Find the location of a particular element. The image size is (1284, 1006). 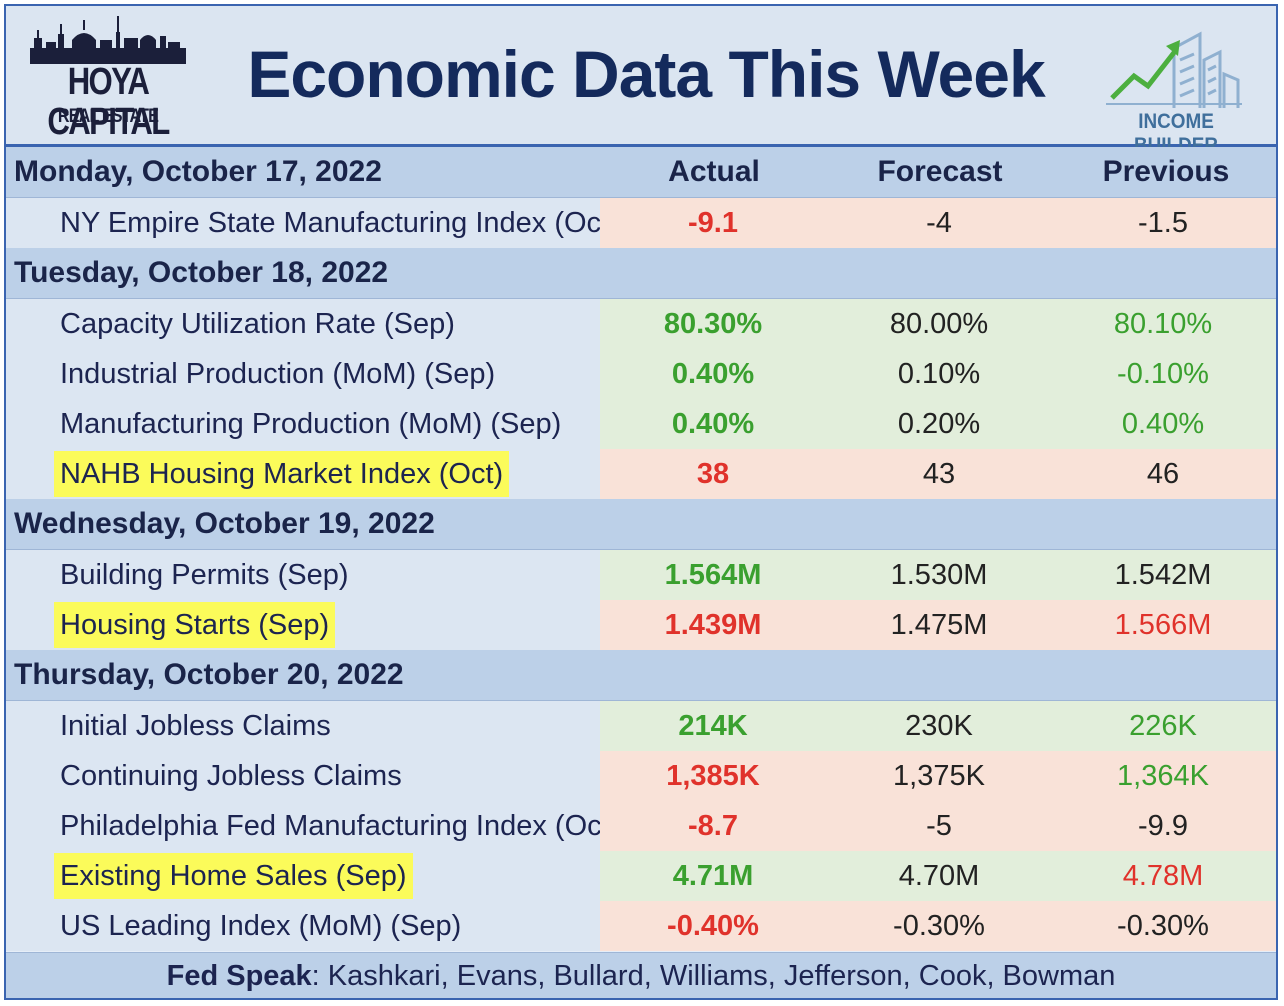

hoya-capital-logo: HOYA CAPITAL REAL ESTATE is located at coordinates (106, 78).